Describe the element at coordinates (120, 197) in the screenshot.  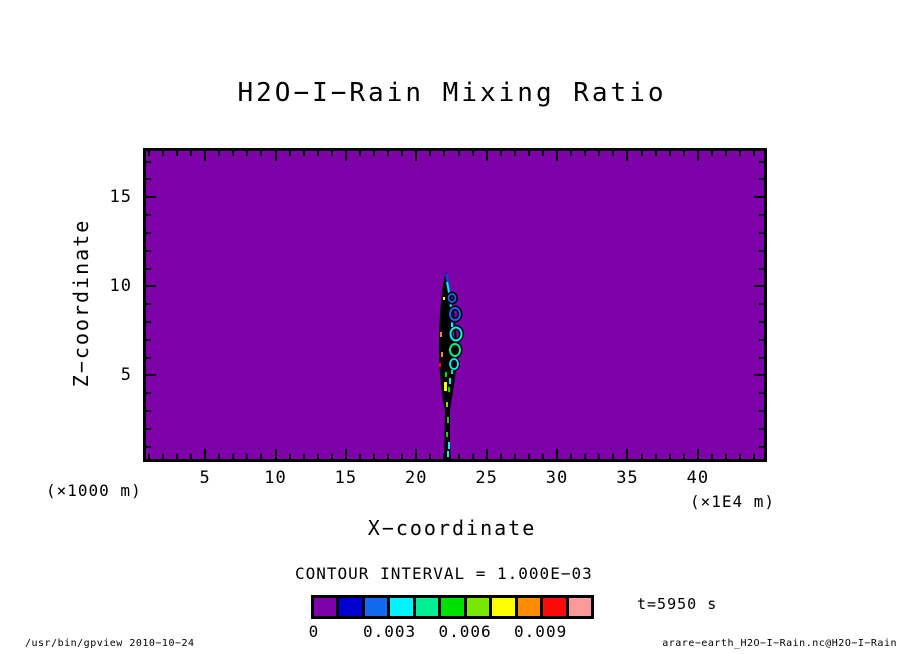
I see `y-tick-label: 15` at that location.